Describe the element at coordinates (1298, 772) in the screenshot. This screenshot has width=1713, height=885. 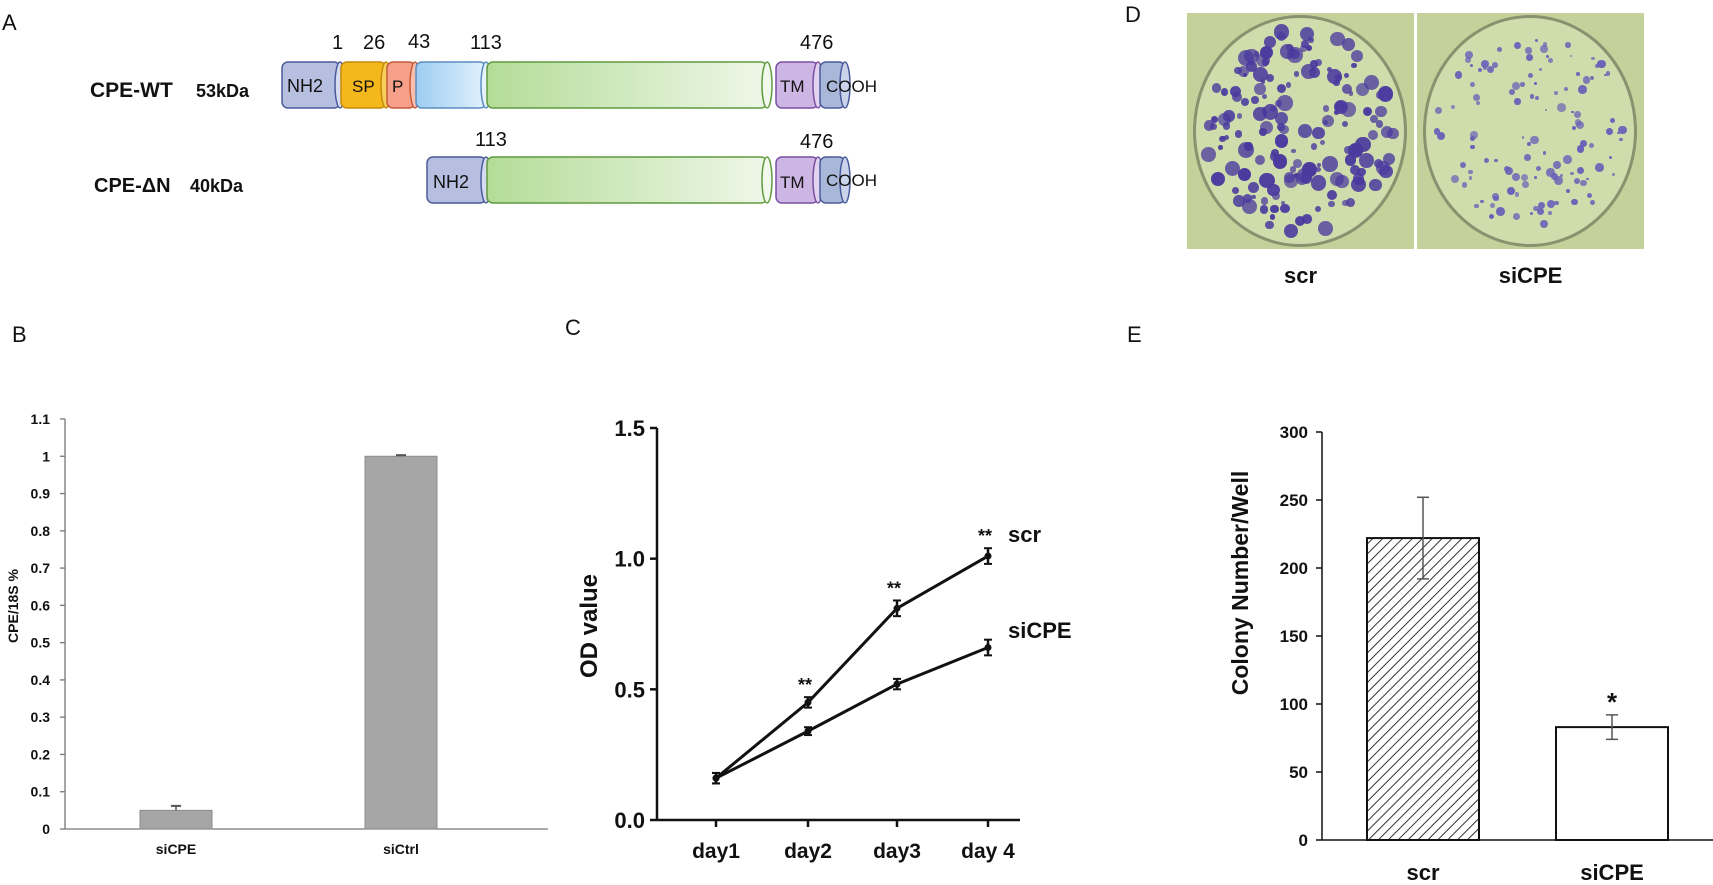
I see `panel-e-ytick-label: 50` at that location.